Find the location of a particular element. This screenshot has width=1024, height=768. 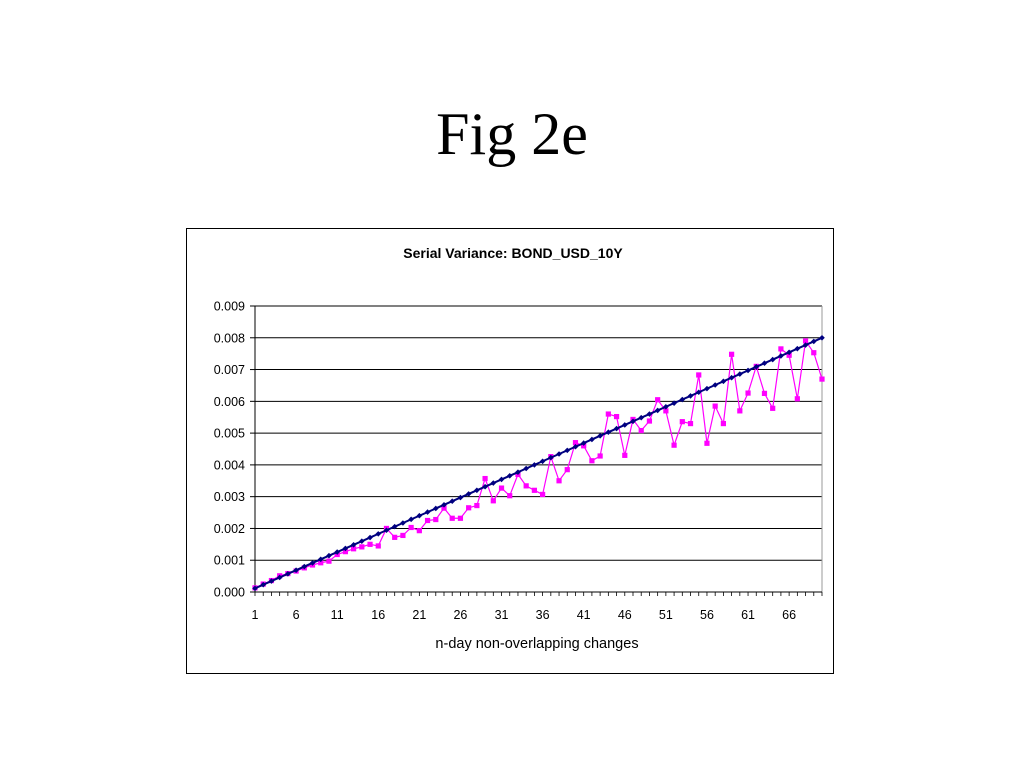

y-tick-label: 0.002 is located at coordinates (229, 529).